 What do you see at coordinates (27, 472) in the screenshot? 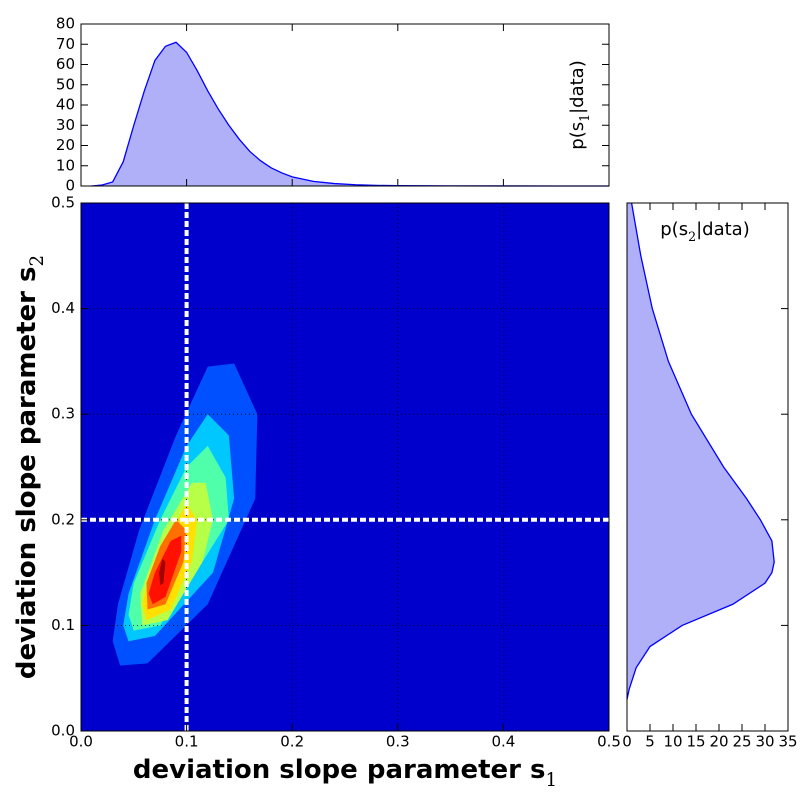
I see `y-axis-label-part: deviation slope parameter s` at bounding box center [27, 472].